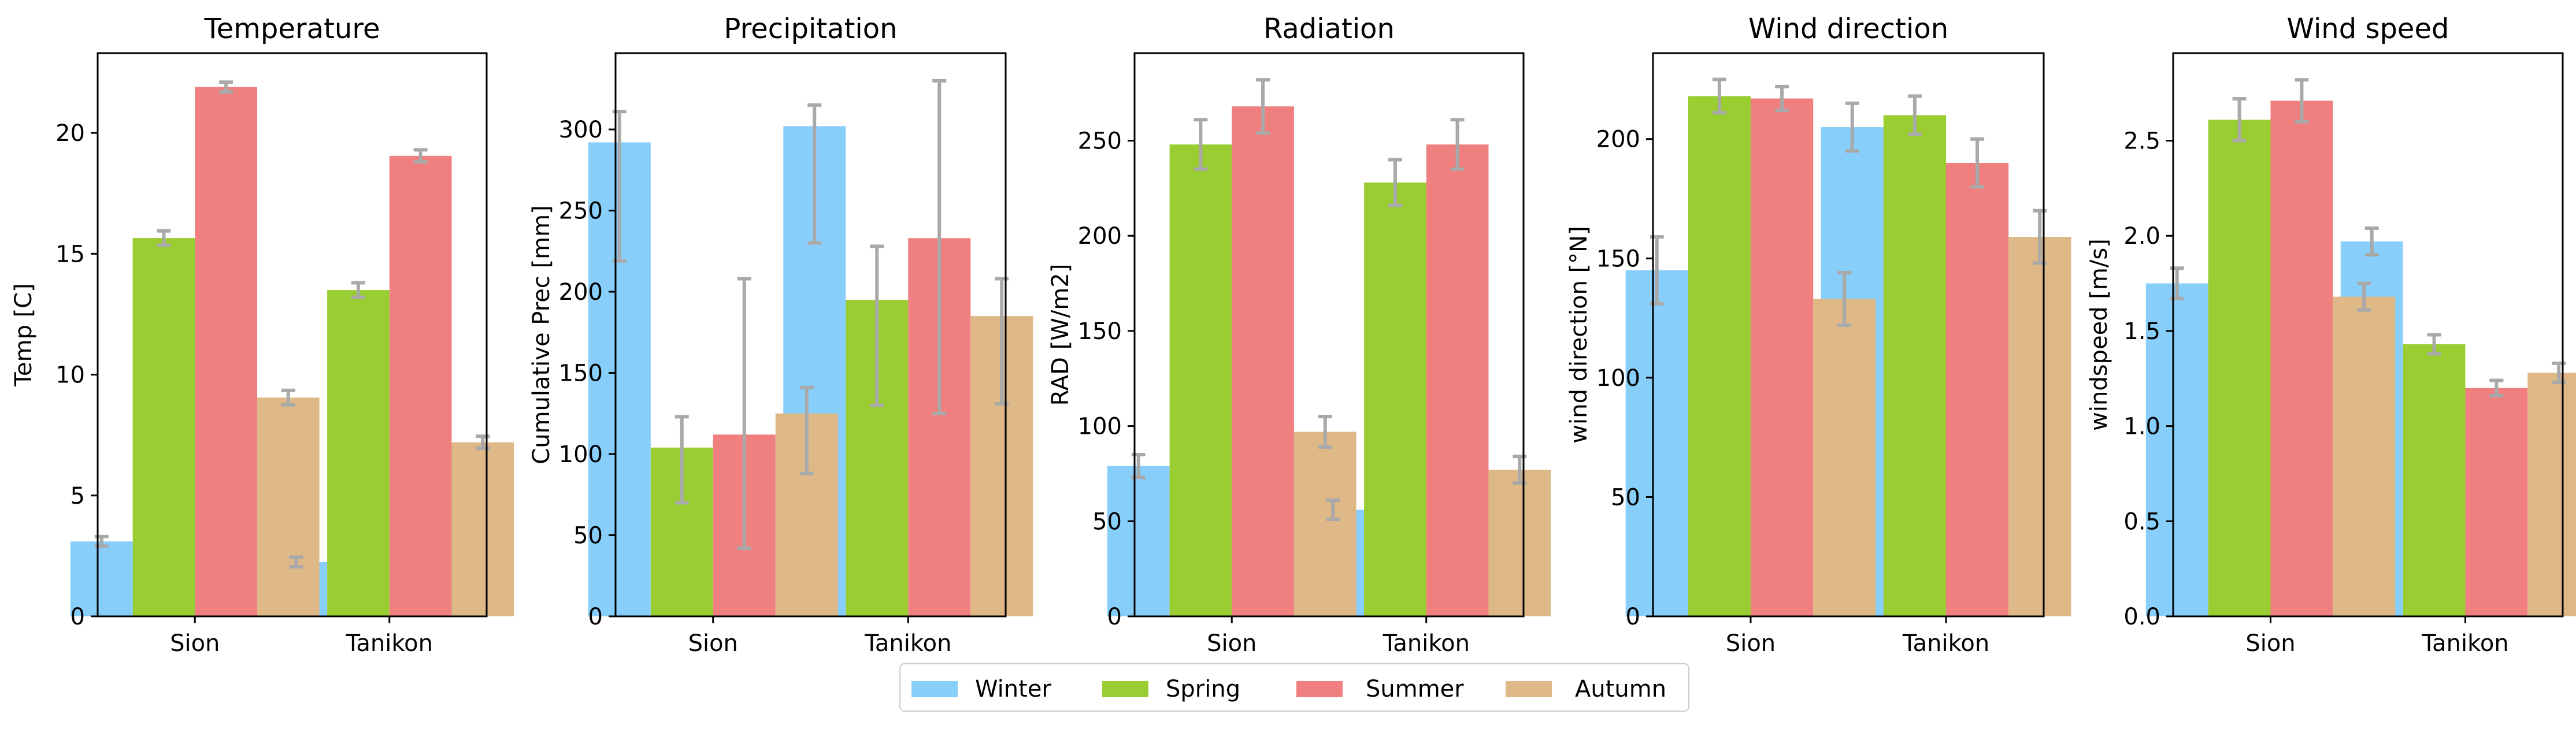  I want to click on y-axis-label: Temp [C], so click(23, 334).